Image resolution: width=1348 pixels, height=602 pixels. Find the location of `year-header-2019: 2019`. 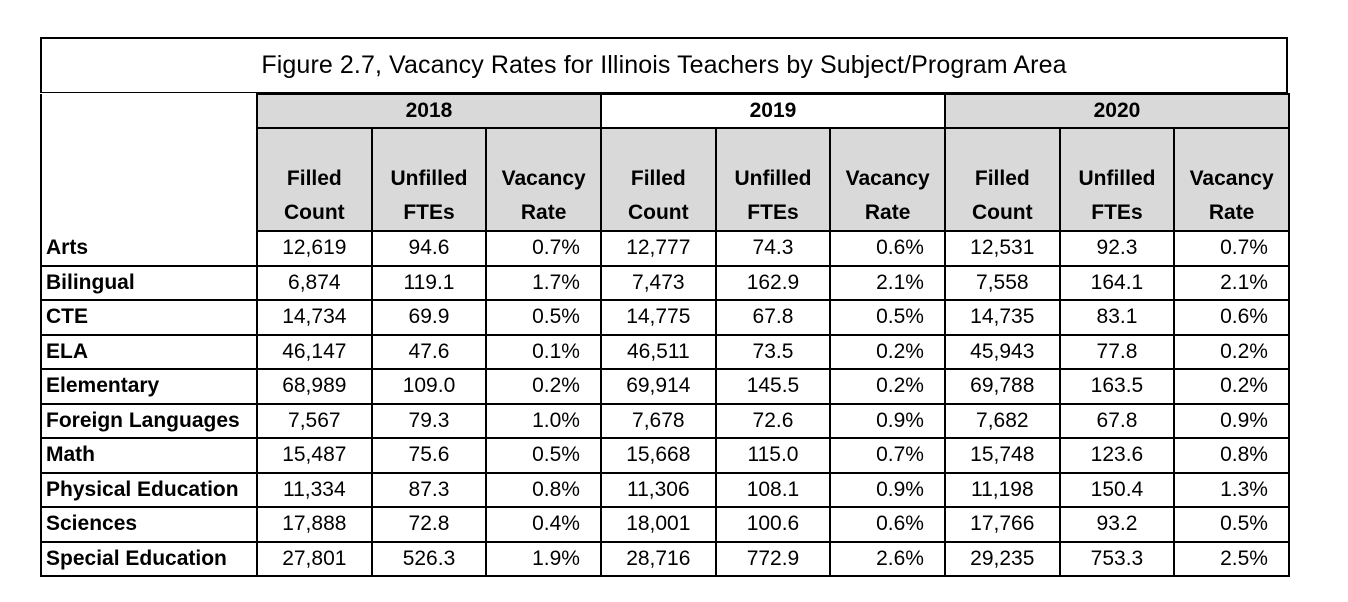

year-header-2019: 2019 is located at coordinates (772, 111).